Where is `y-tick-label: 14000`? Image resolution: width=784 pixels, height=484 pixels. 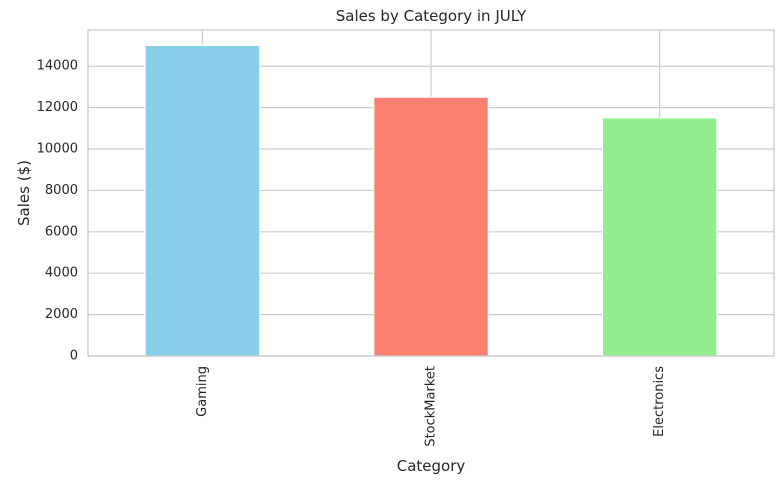 y-tick-label: 14000 is located at coordinates (57, 66).